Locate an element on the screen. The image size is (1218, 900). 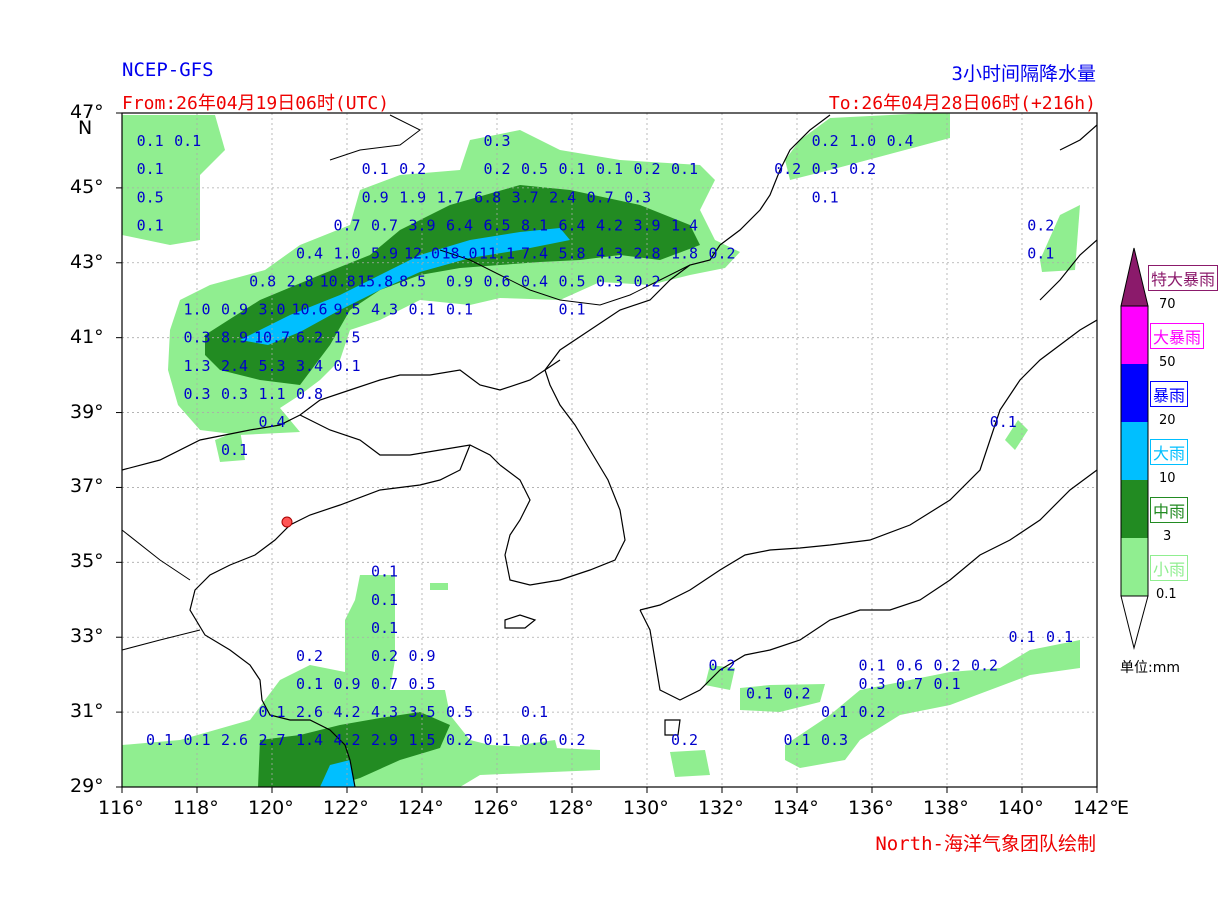
precip-value-label: 5.9 is located at coordinates (384, 253).